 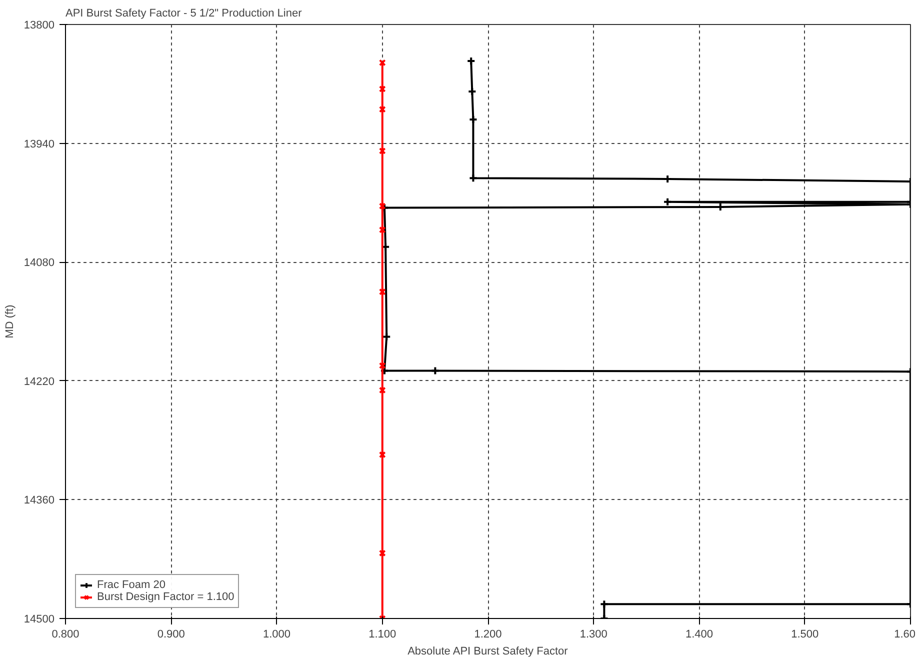 What do you see at coordinates (39, 263) in the screenshot?
I see `y-tick-label: 14080` at bounding box center [39, 263].